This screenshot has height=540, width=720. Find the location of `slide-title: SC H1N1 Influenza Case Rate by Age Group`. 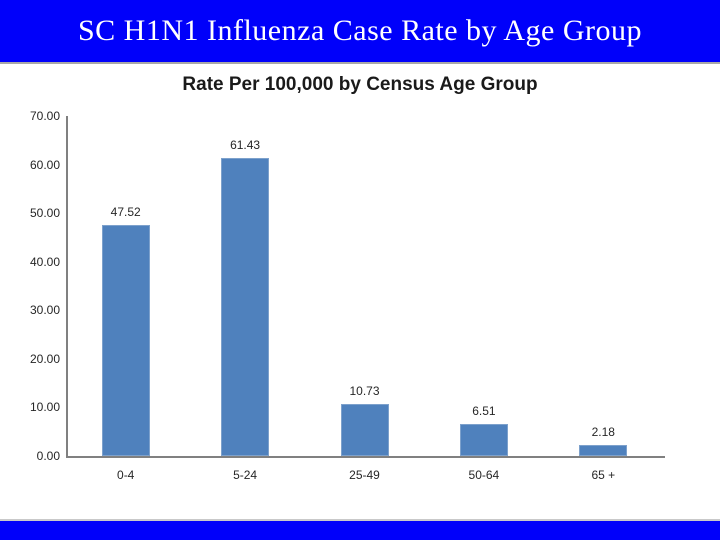

slide-title: SC H1N1 Influenza Case Rate by Age Group is located at coordinates (360, 30).